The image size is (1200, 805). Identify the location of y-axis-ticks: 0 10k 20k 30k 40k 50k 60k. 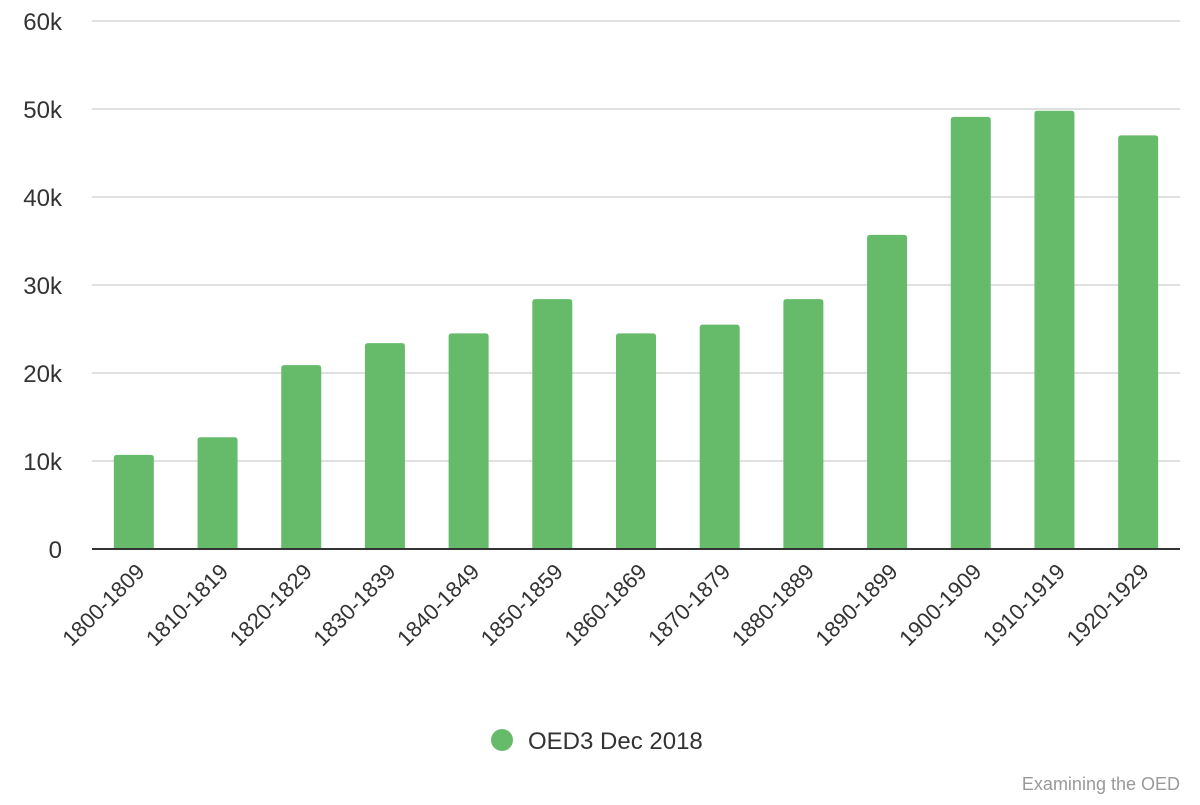
(43, 286).